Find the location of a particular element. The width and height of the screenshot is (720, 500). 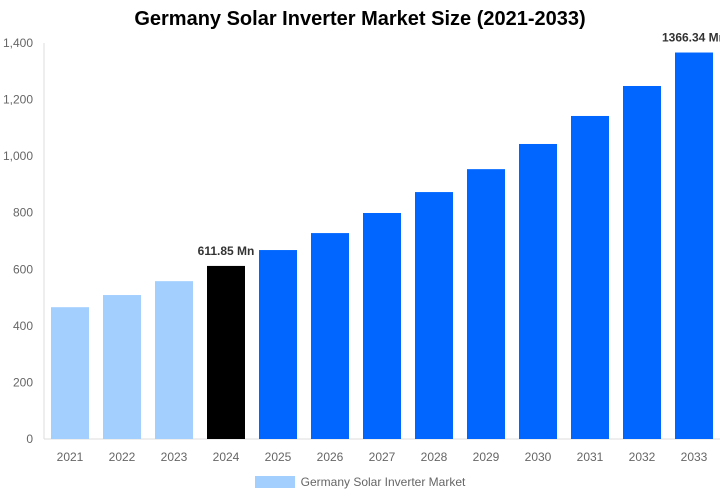

x-tick-label: 2024 is located at coordinates (226, 457).